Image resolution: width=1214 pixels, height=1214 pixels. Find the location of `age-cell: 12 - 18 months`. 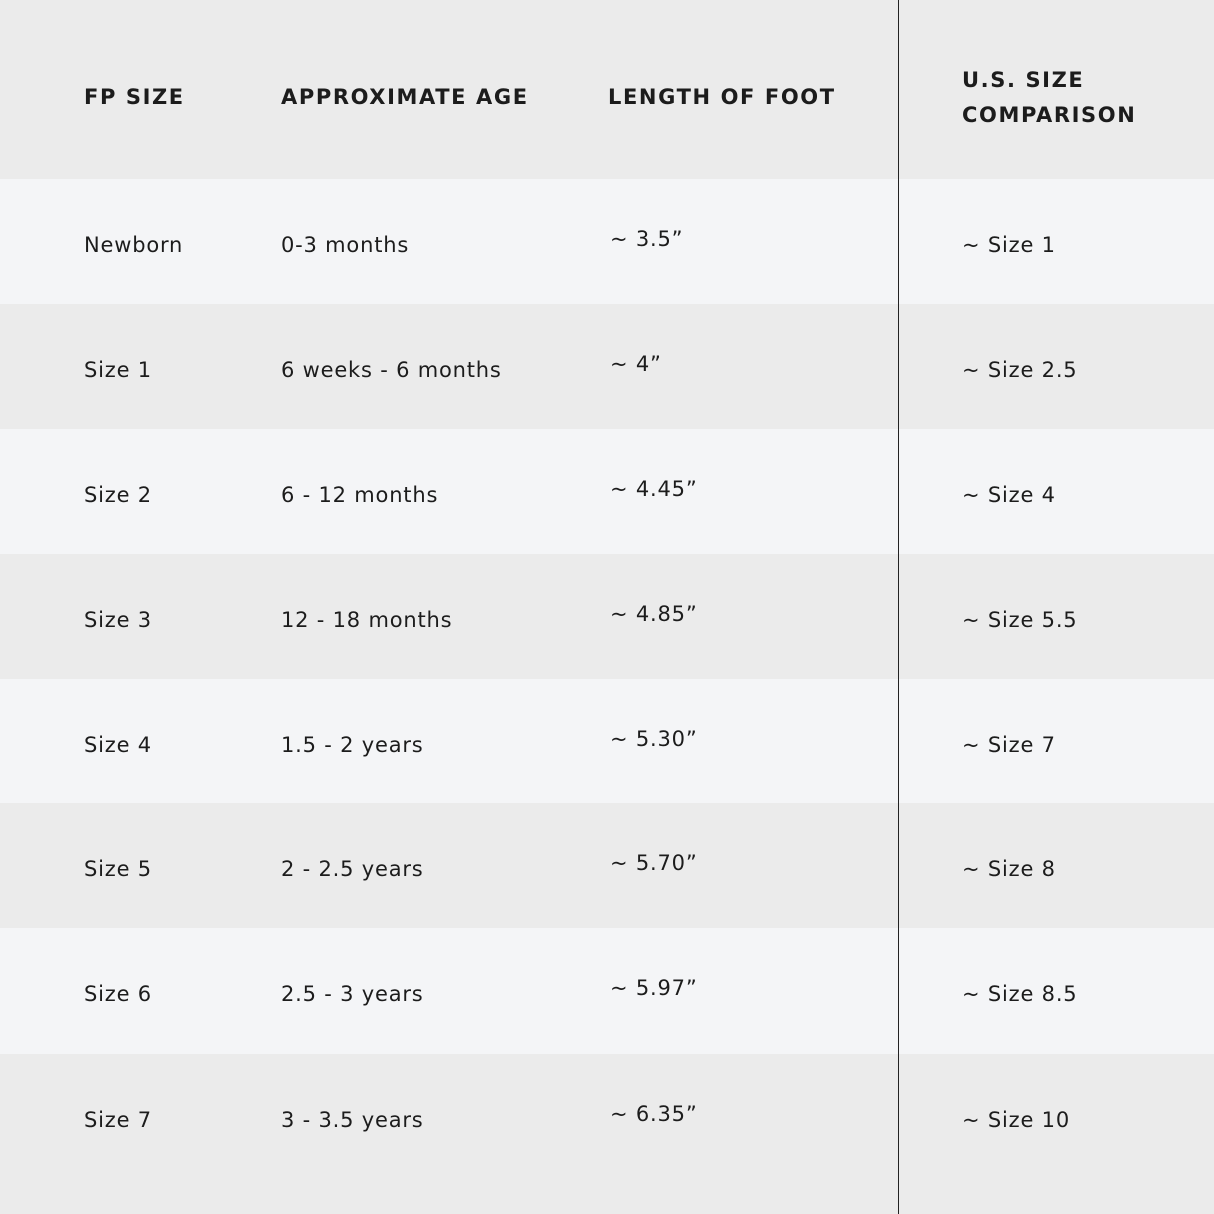

age-cell: 12 - 18 months is located at coordinates (367, 620).